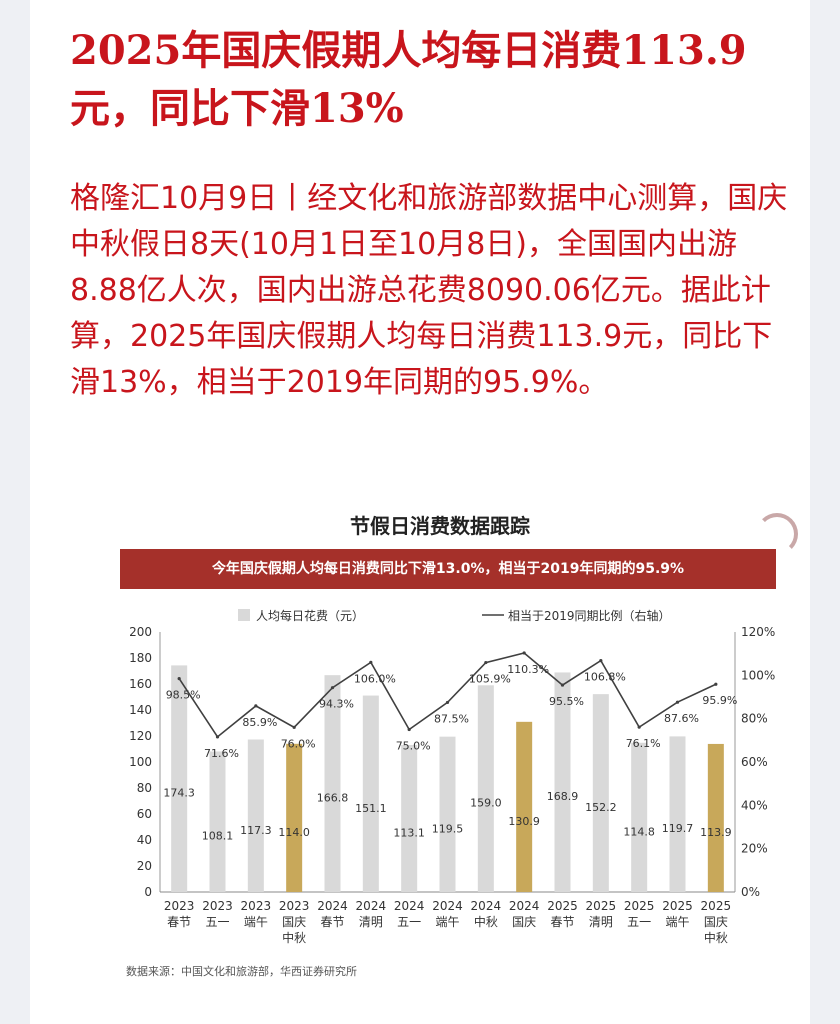 The image size is (840, 1024). I want to click on y-tick-label: 0, so click(148, 892).